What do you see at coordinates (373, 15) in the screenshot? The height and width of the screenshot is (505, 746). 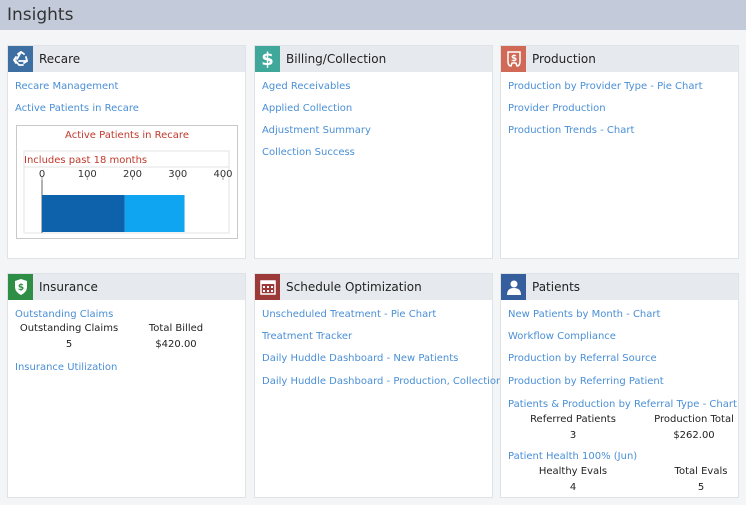 I see `page-header: Insights` at bounding box center [373, 15].